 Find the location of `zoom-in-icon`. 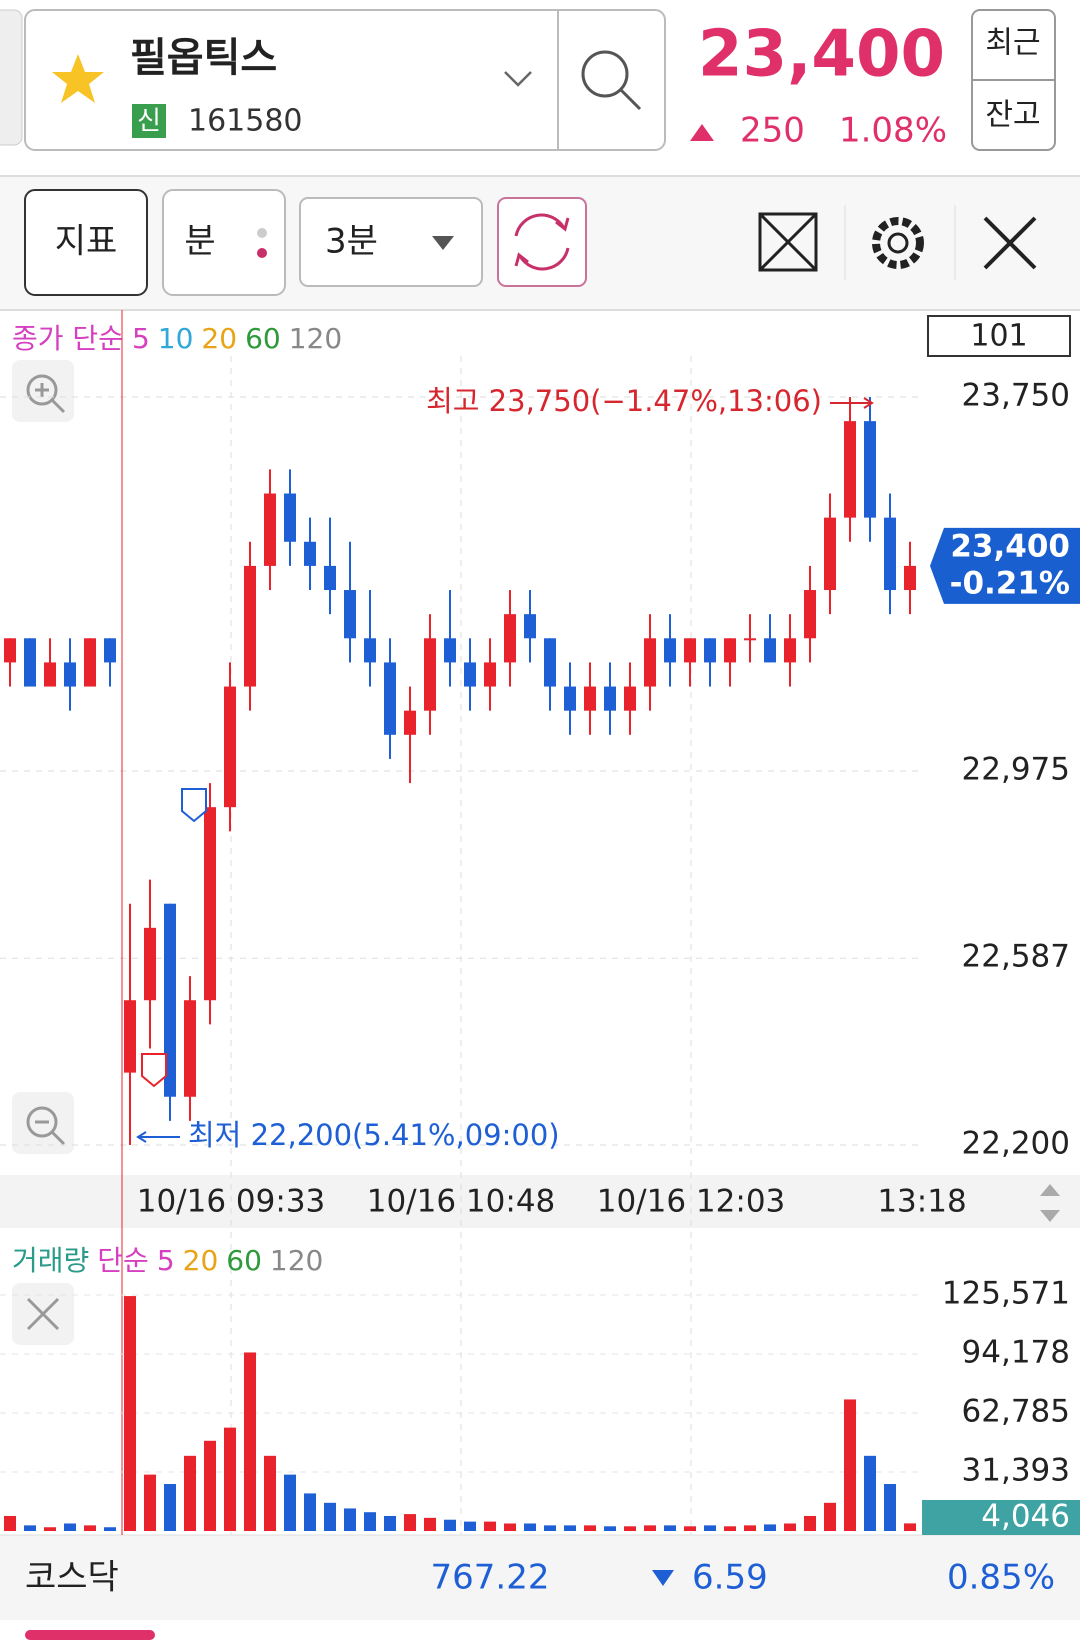

zoom-in-icon is located at coordinates (46, 394).